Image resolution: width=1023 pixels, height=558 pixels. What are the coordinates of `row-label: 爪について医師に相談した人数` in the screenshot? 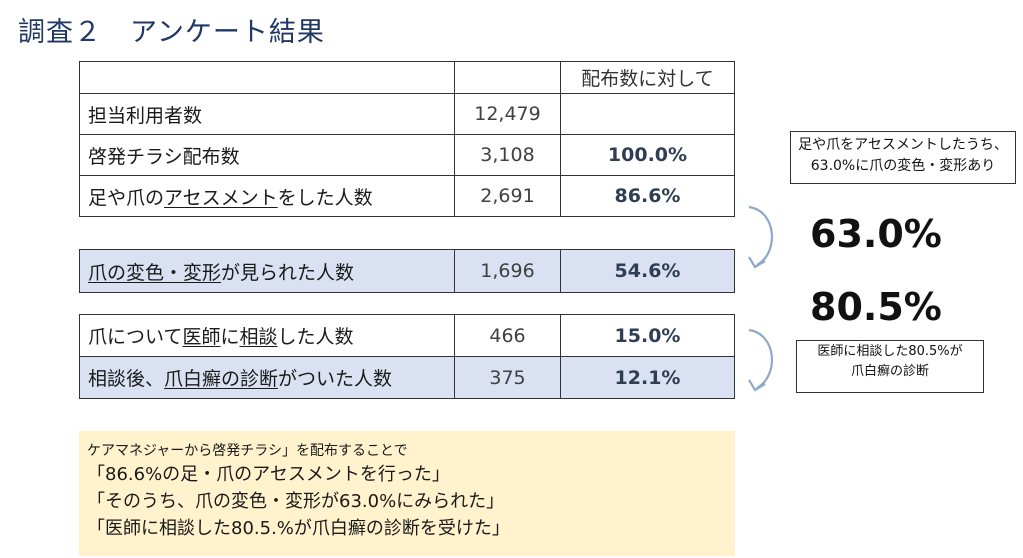 It's located at (267, 335).